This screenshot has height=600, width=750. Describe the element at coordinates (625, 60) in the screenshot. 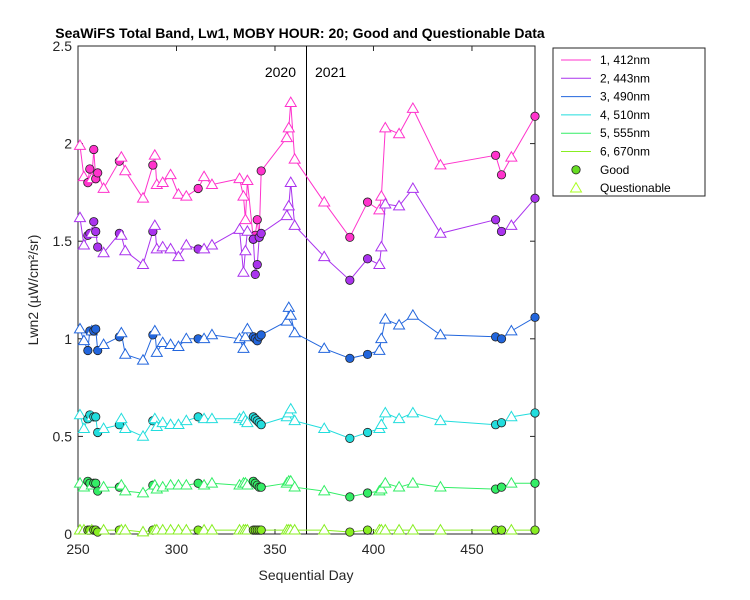

I see `legend-label-1: 1, 412nm` at that location.